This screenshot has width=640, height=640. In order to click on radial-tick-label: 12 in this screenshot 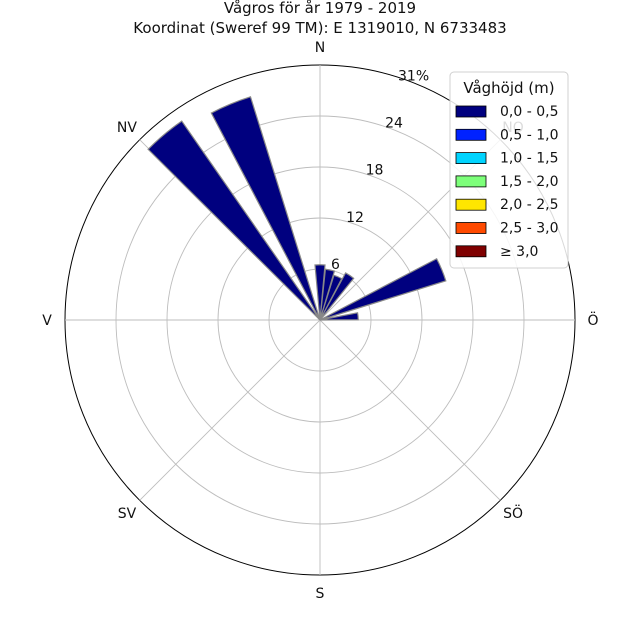, I will do `click(355, 218)`.